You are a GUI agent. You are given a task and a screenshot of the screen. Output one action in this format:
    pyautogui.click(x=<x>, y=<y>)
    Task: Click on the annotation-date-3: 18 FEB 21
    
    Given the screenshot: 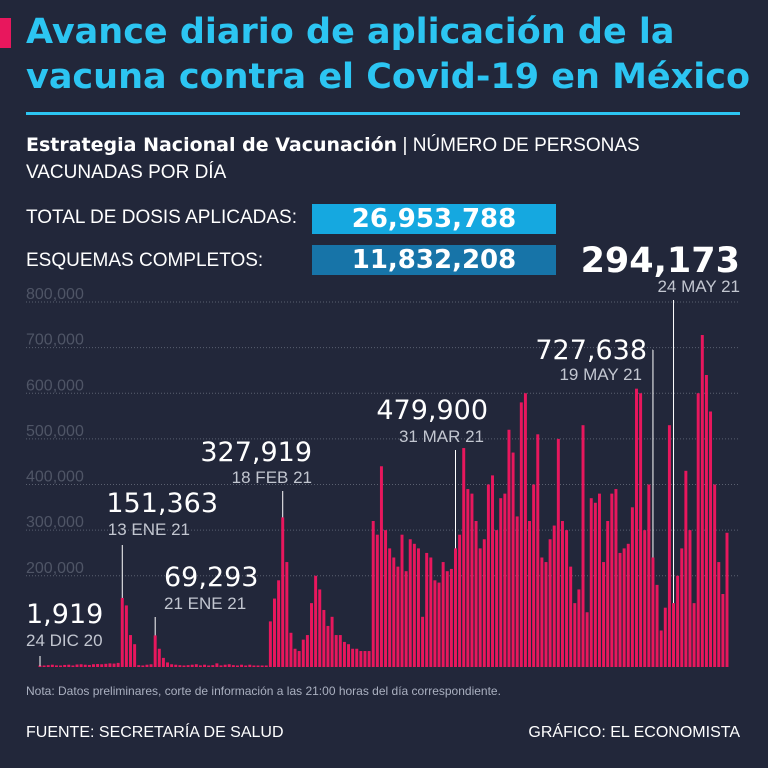 What is the action you would take?
    pyautogui.click(x=272, y=477)
    